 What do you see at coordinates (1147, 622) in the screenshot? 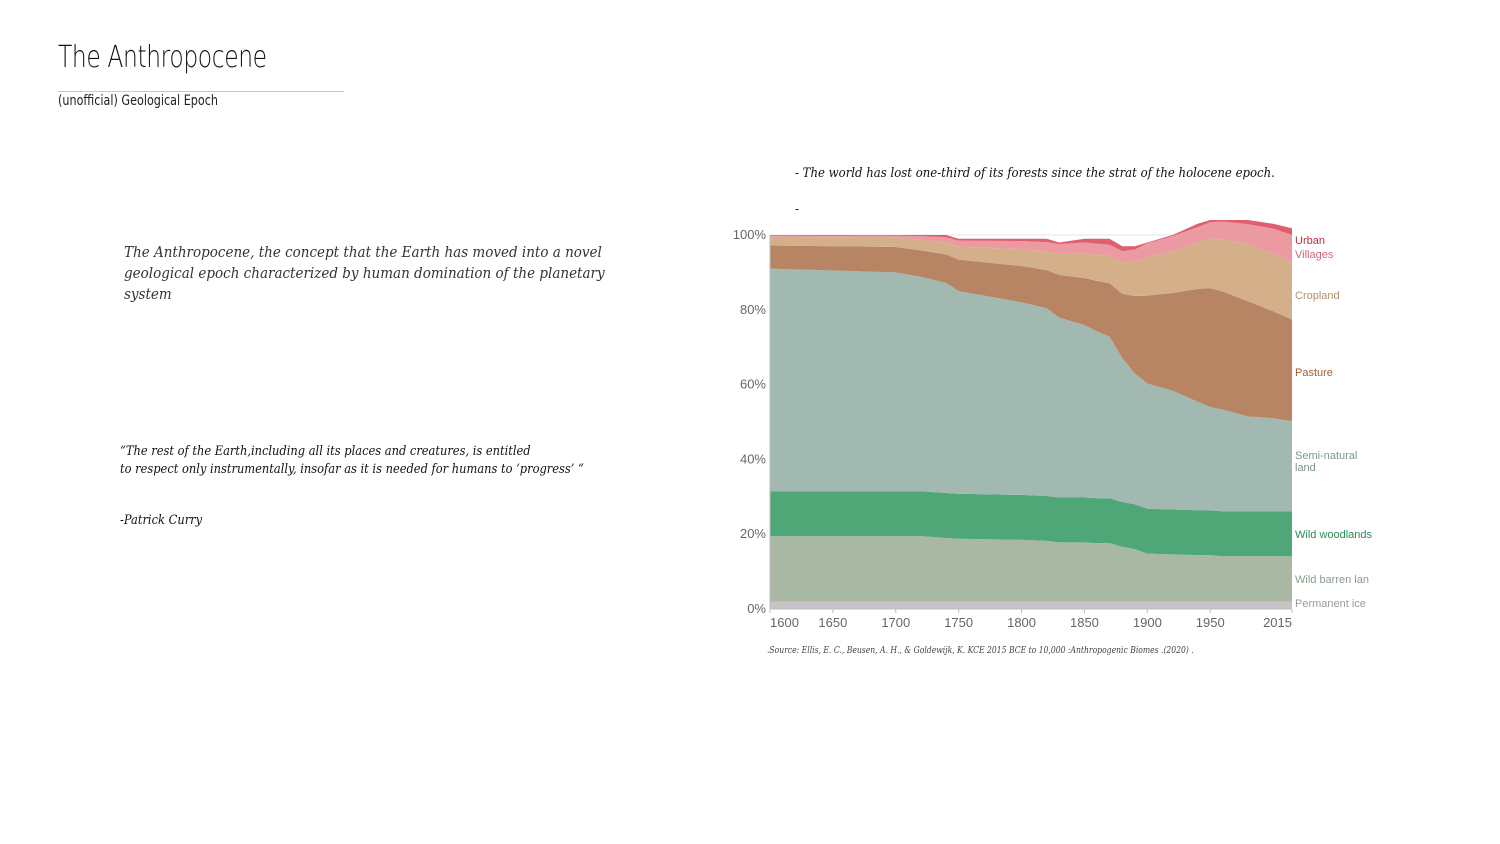
I see `x-tick-label: 1900` at bounding box center [1147, 622].